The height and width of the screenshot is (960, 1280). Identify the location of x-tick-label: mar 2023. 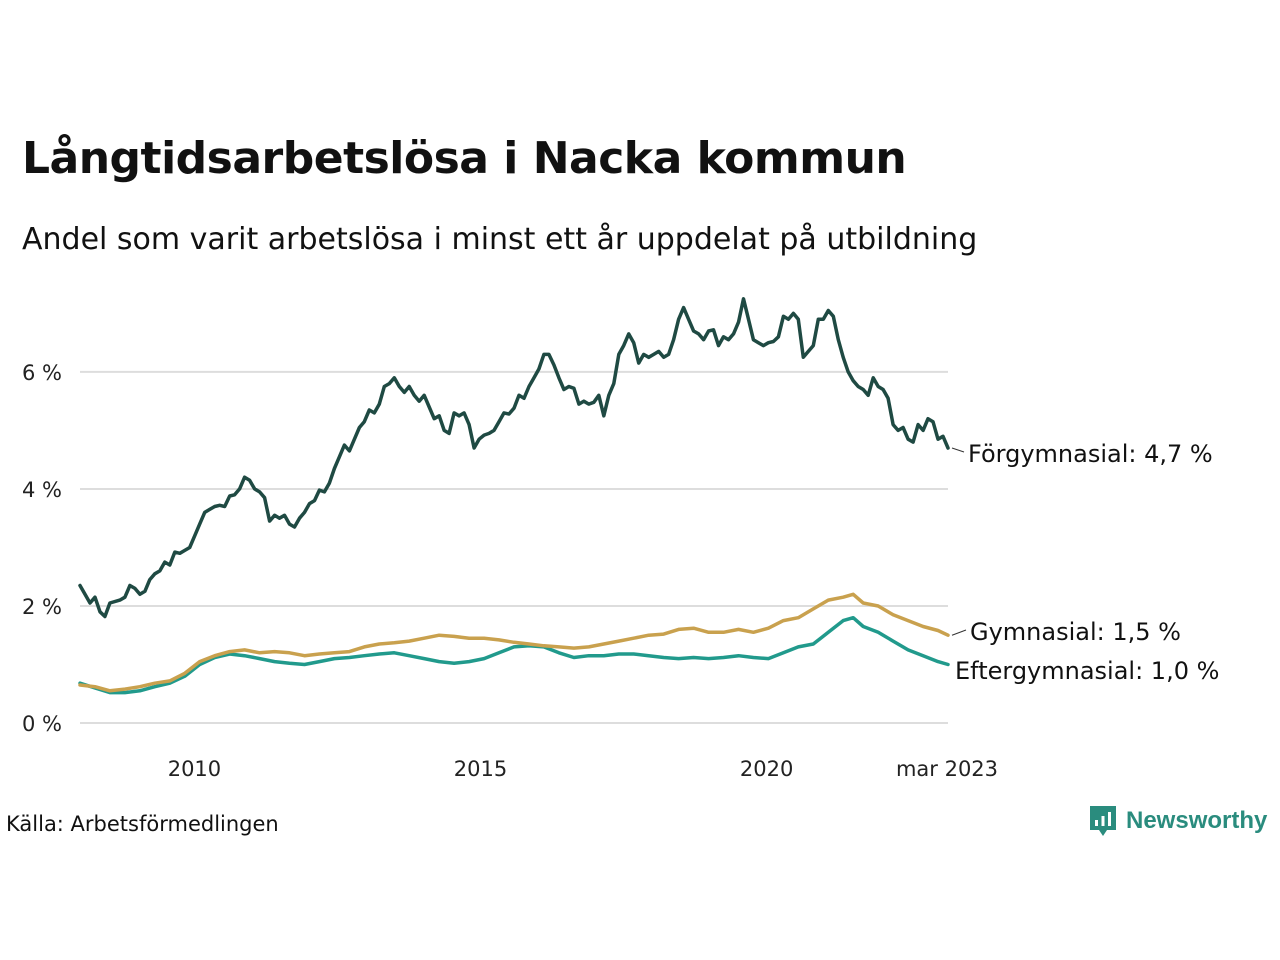
(947, 769).